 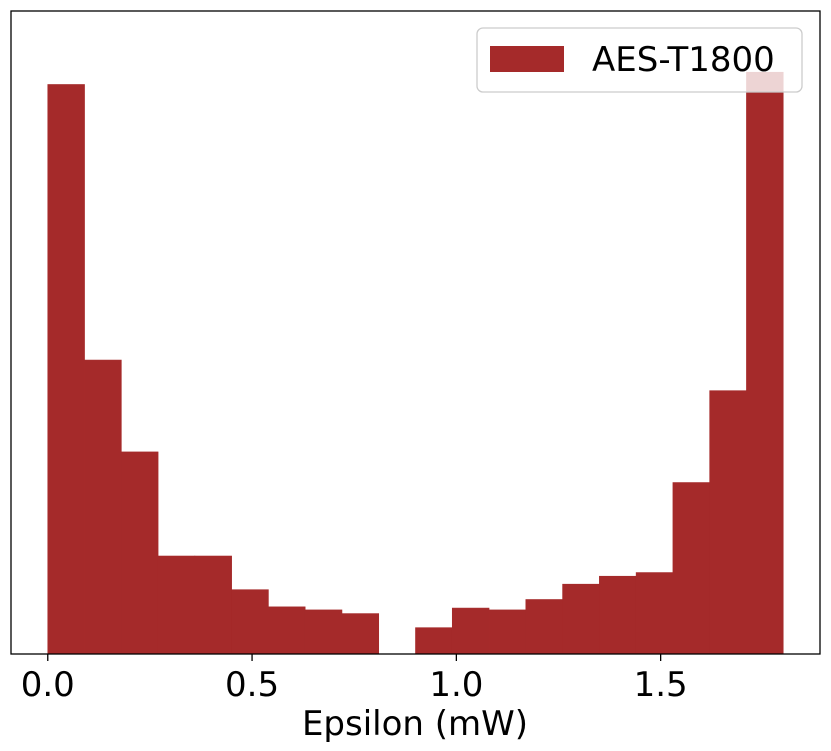 What do you see at coordinates (661, 685) in the screenshot?
I see `x-tick-label: 1.5` at bounding box center [661, 685].